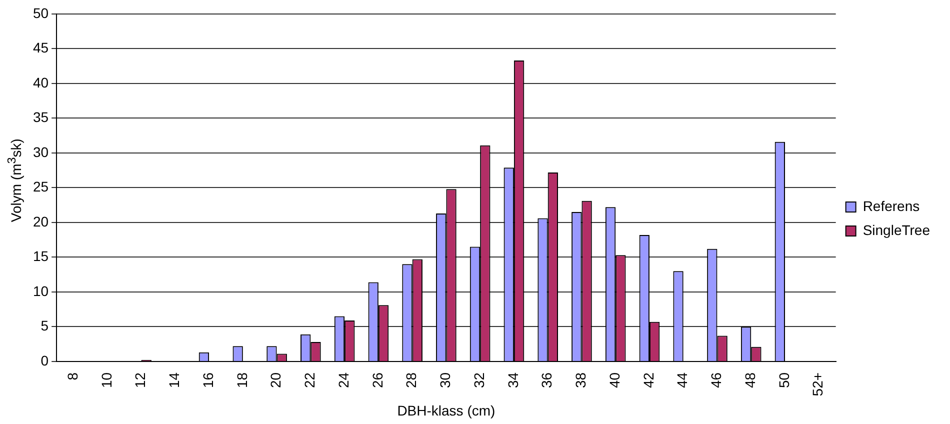 The height and width of the screenshot is (424, 950). I want to click on x-tick-label: 34, so click(512, 380).